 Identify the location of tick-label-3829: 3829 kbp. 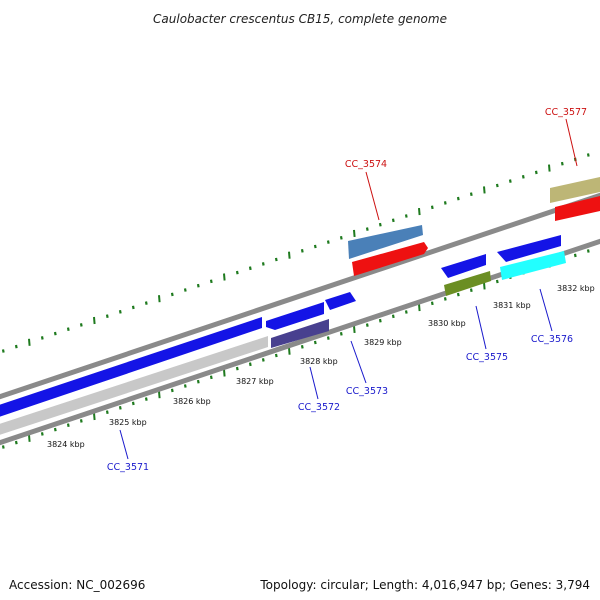
(383, 342).